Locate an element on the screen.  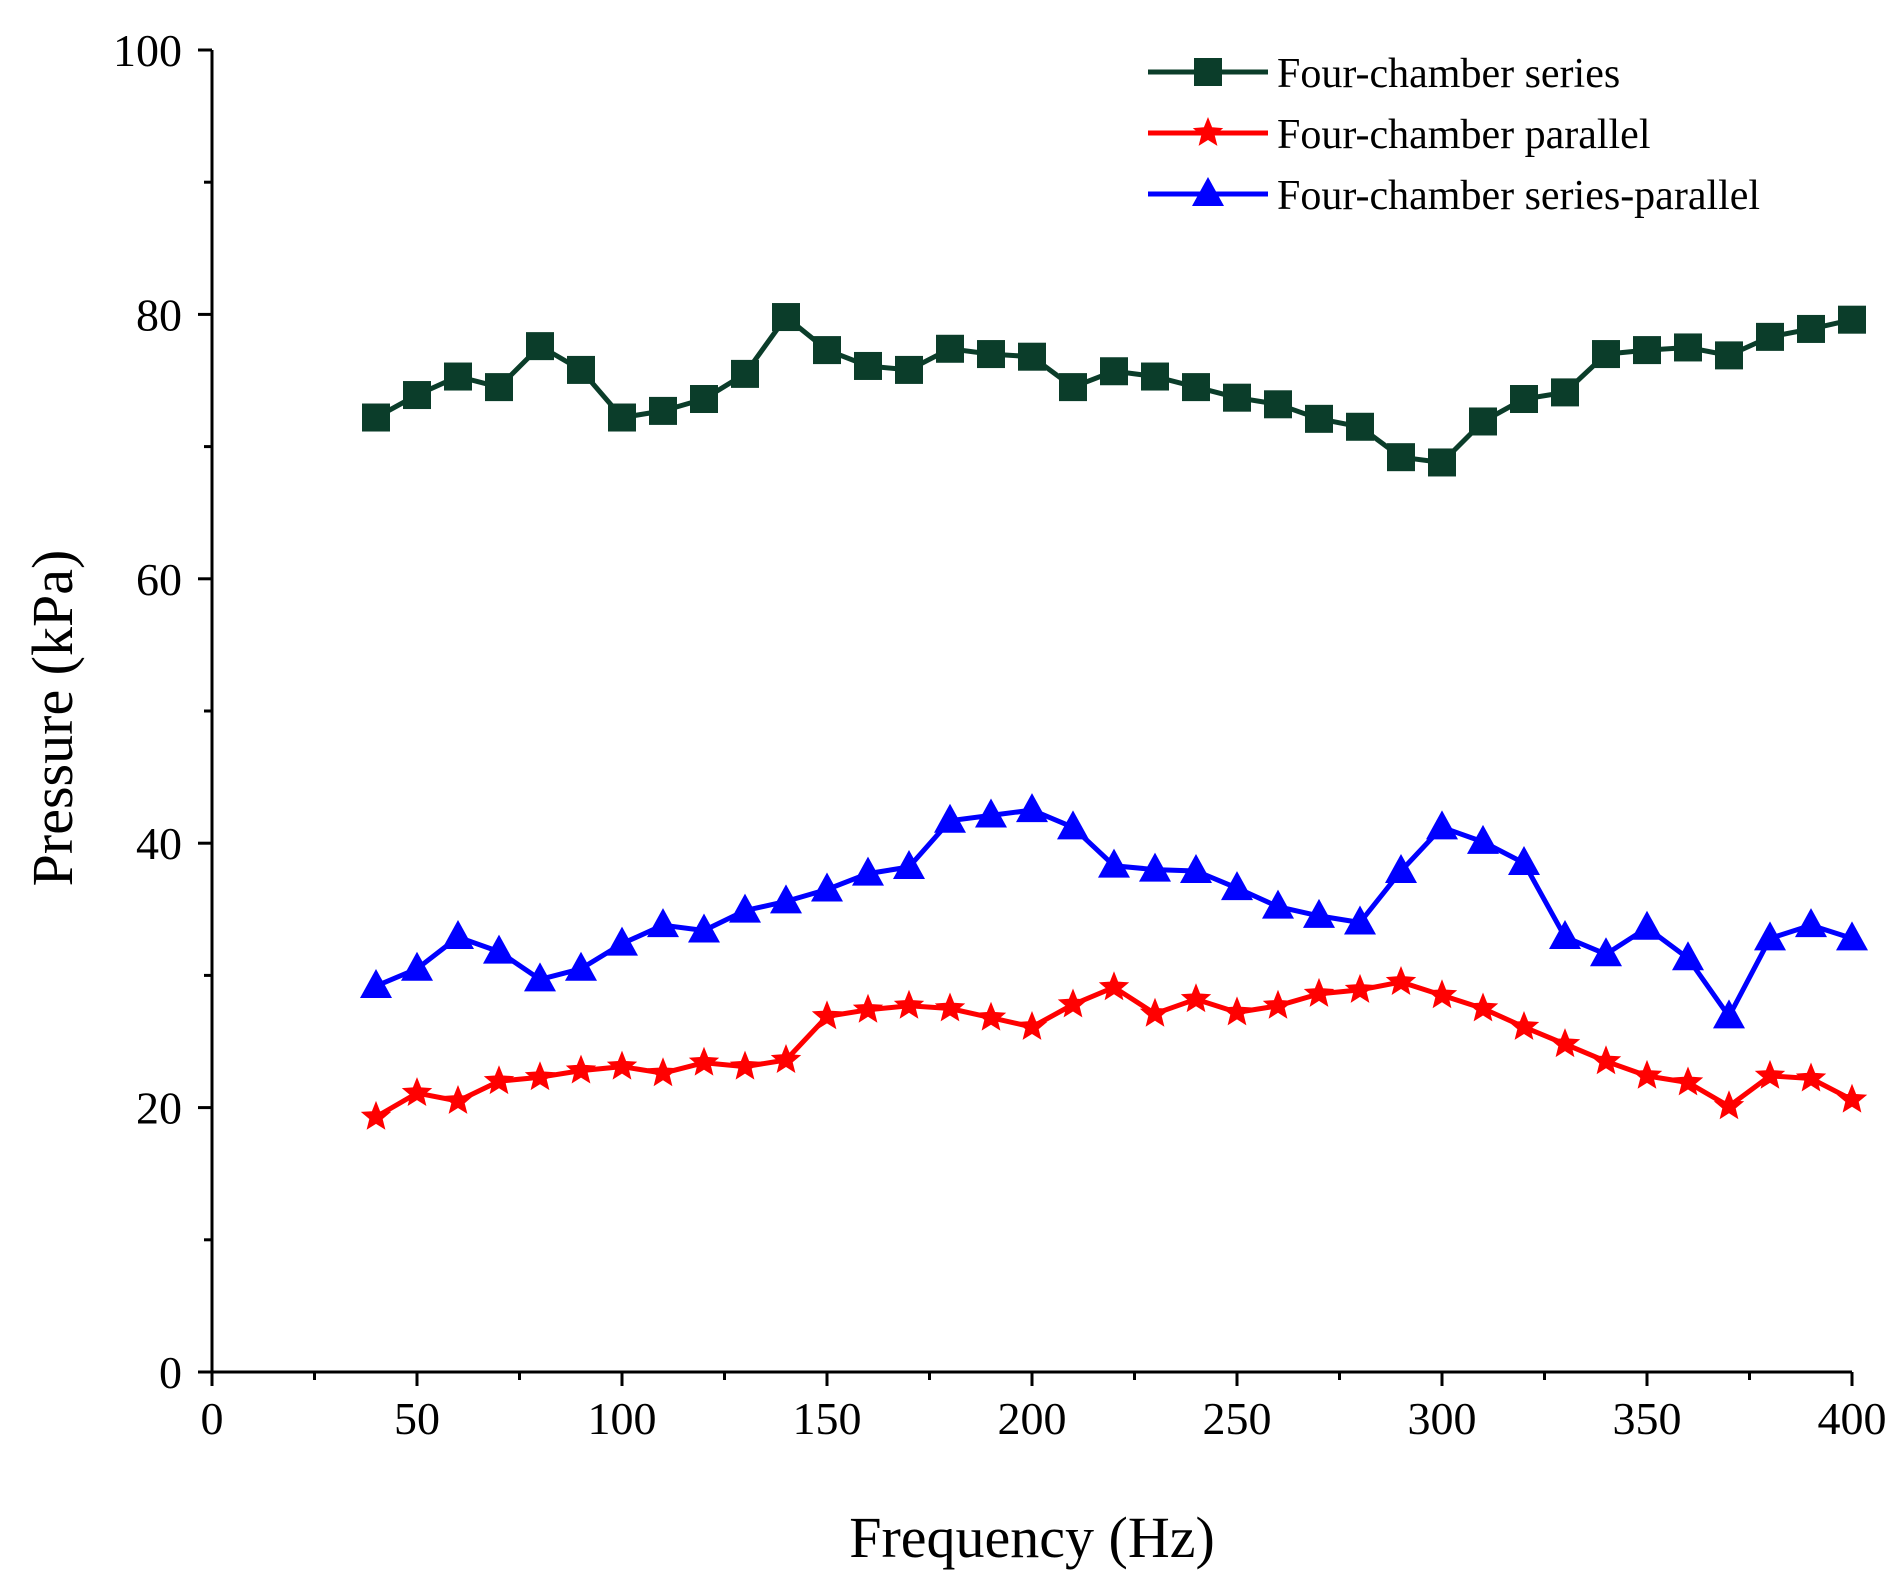
legend-item-2: Four-chamber parallel is located at coordinates (1399, 135).